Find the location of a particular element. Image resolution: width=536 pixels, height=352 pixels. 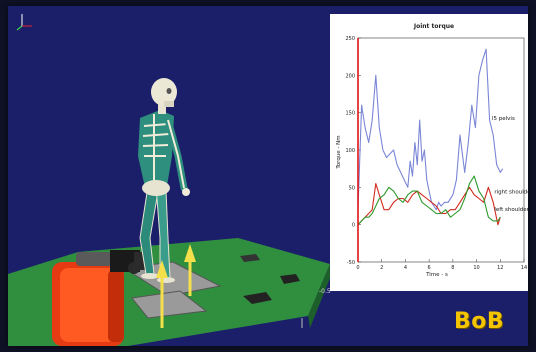

x-tick-label: 10 is located at coordinates (476, 268).